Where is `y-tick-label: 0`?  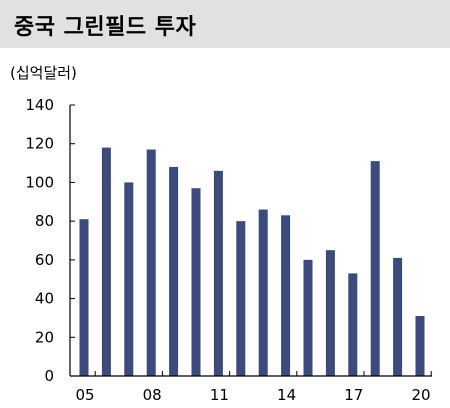
y-tick-label: 0 is located at coordinates (49, 376).